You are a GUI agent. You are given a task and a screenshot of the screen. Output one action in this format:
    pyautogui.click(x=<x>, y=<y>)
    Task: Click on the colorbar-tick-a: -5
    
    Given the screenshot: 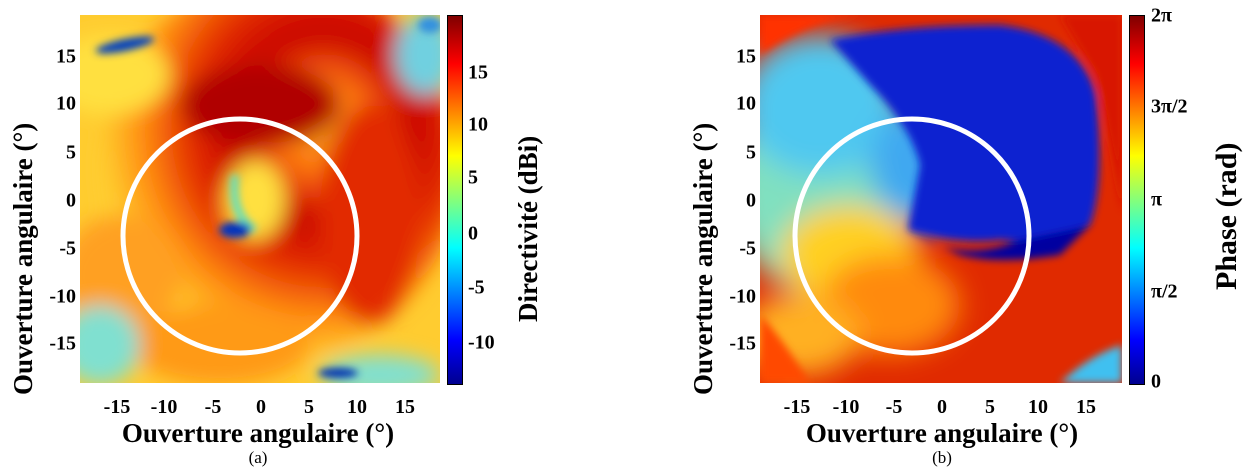 What is the action you would take?
    pyautogui.click(x=476, y=287)
    